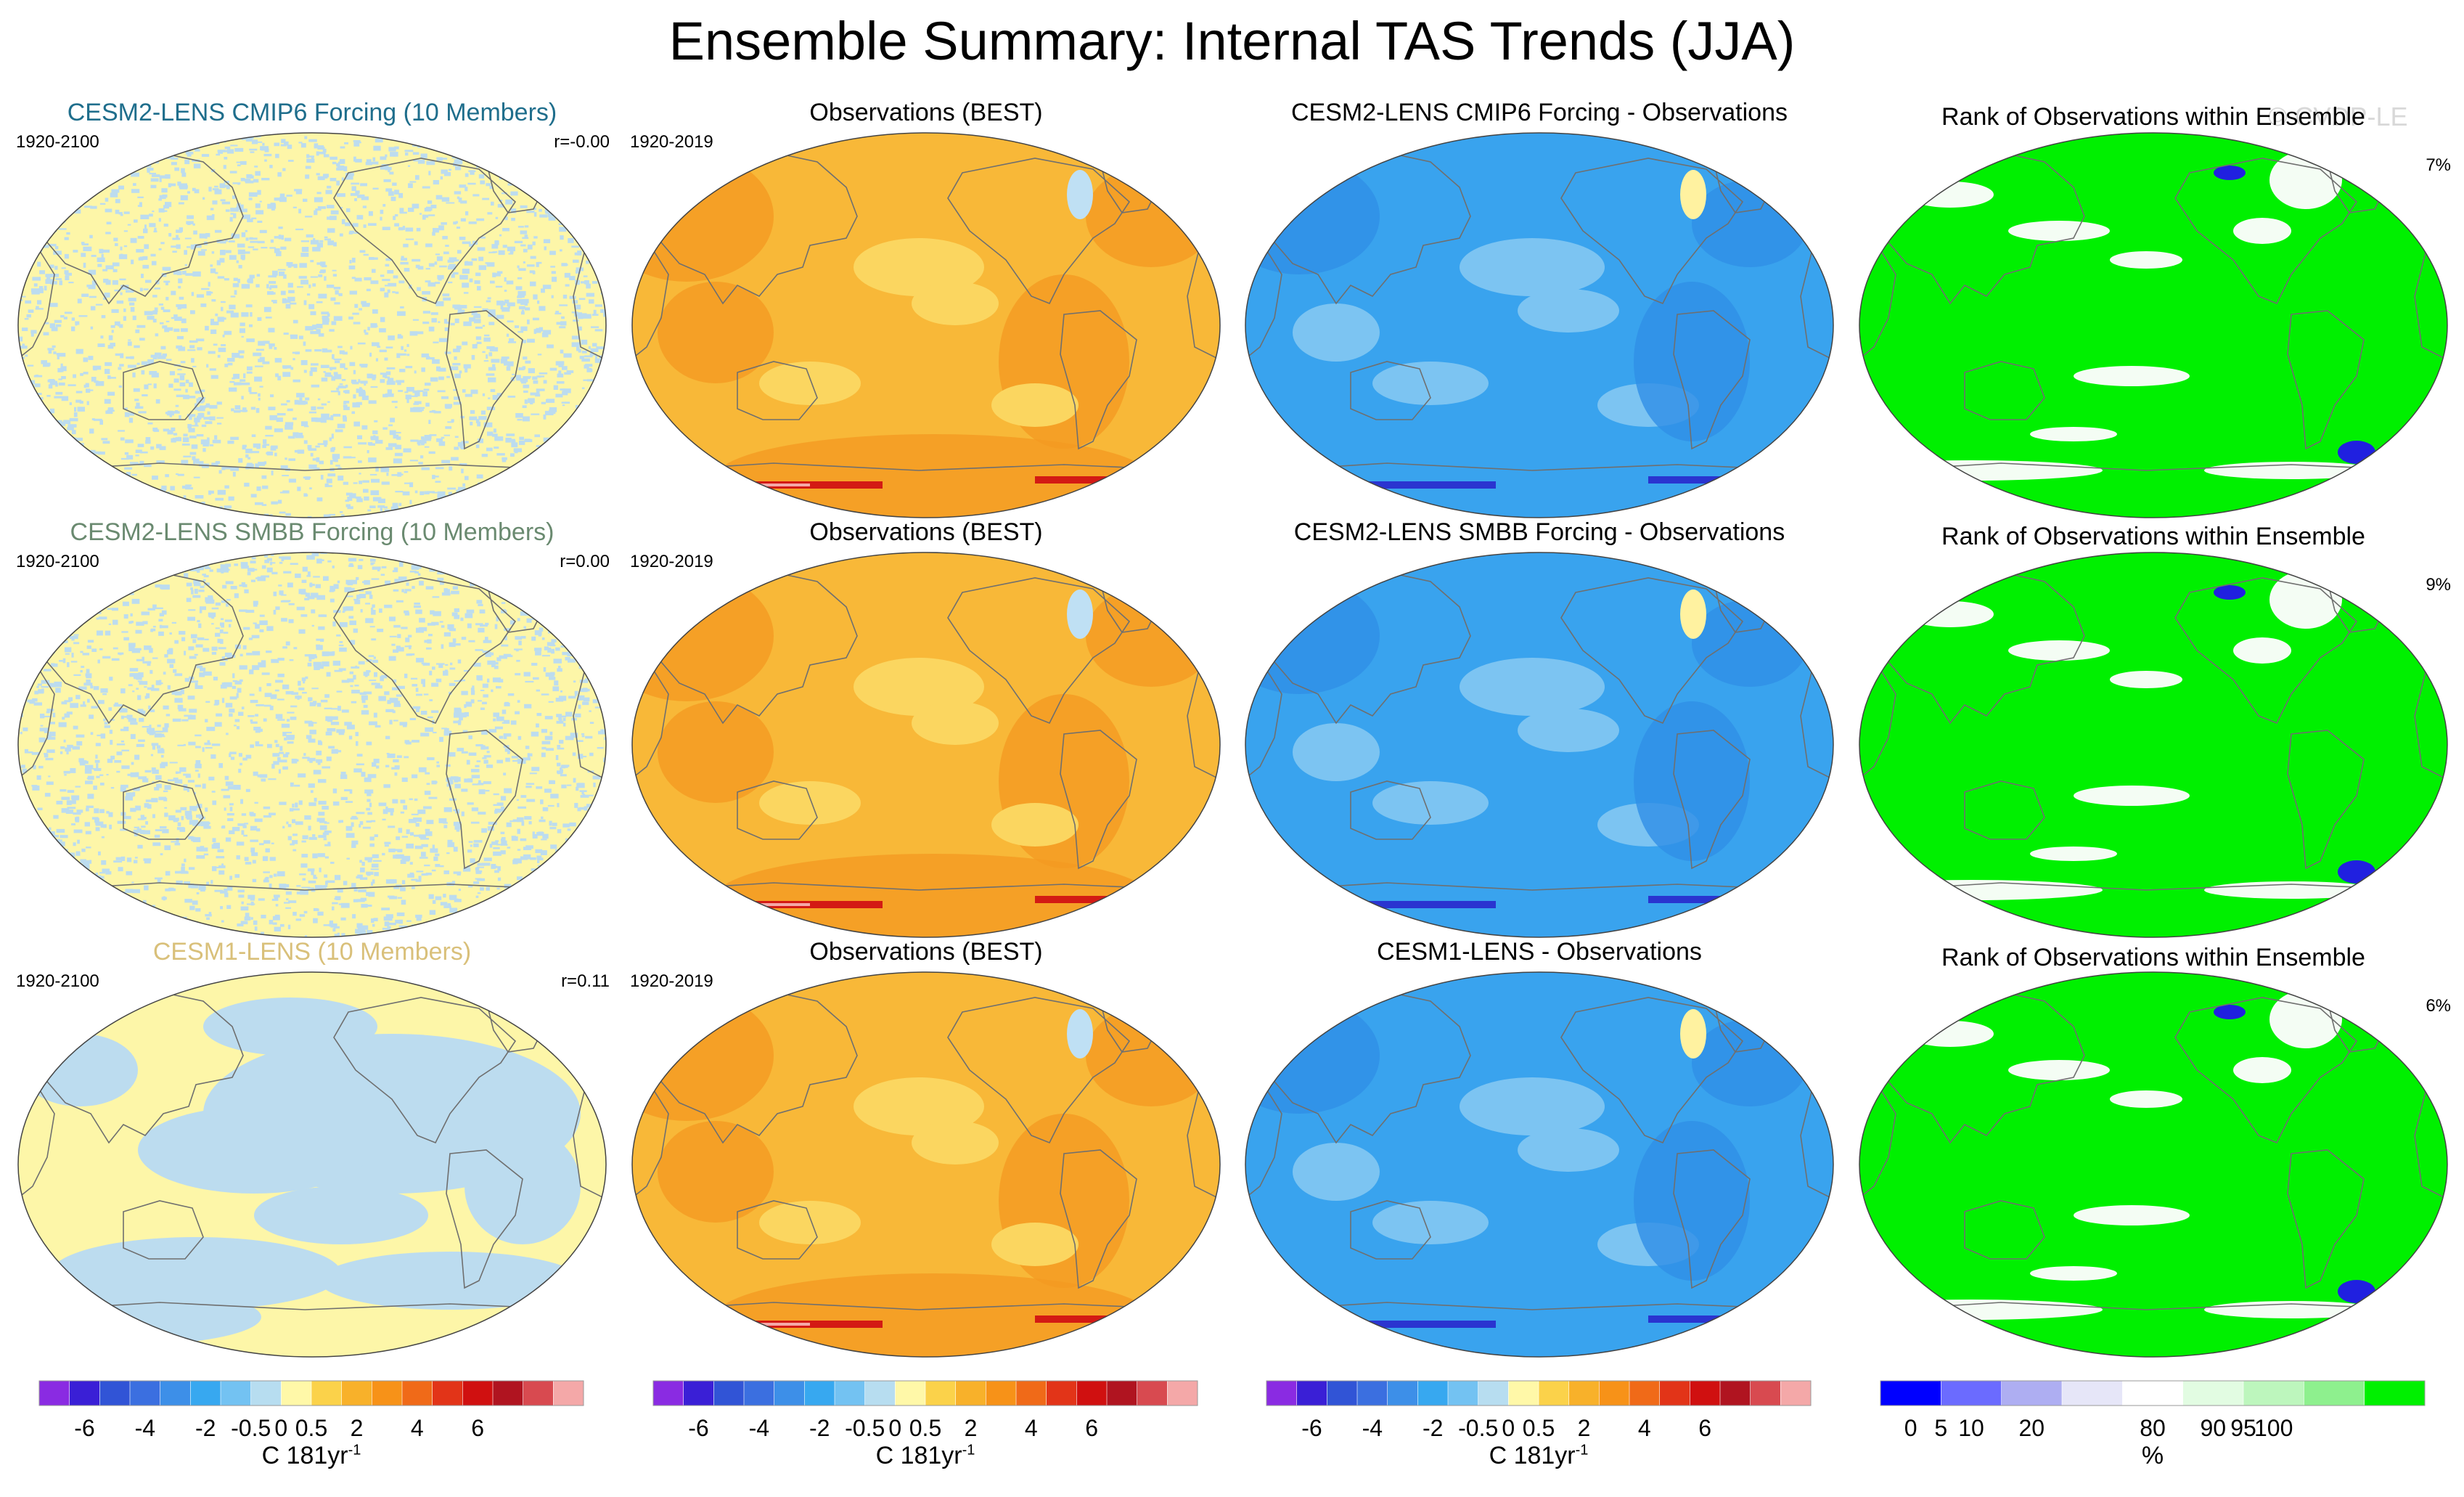 This screenshot has height=1497, width=2464. What do you see at coordinates (1971, 1428) in the screenshot?
I see `colorbar-tick-label: 10` at bounding box center [1971, 1428].